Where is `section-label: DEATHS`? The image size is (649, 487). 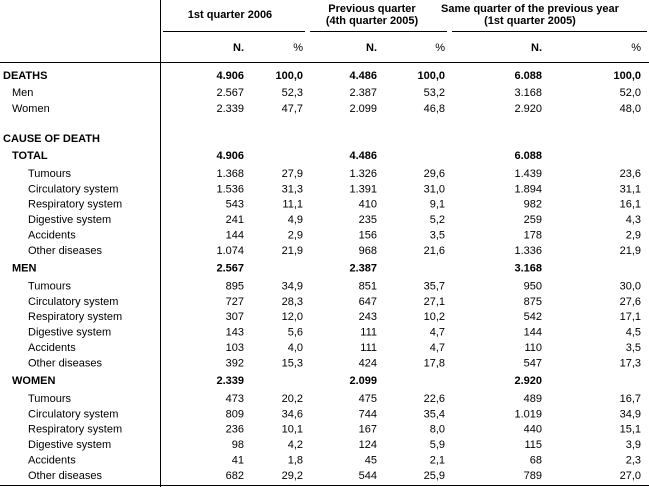 section-label: DEATHS is located at coordinates (25, 76).